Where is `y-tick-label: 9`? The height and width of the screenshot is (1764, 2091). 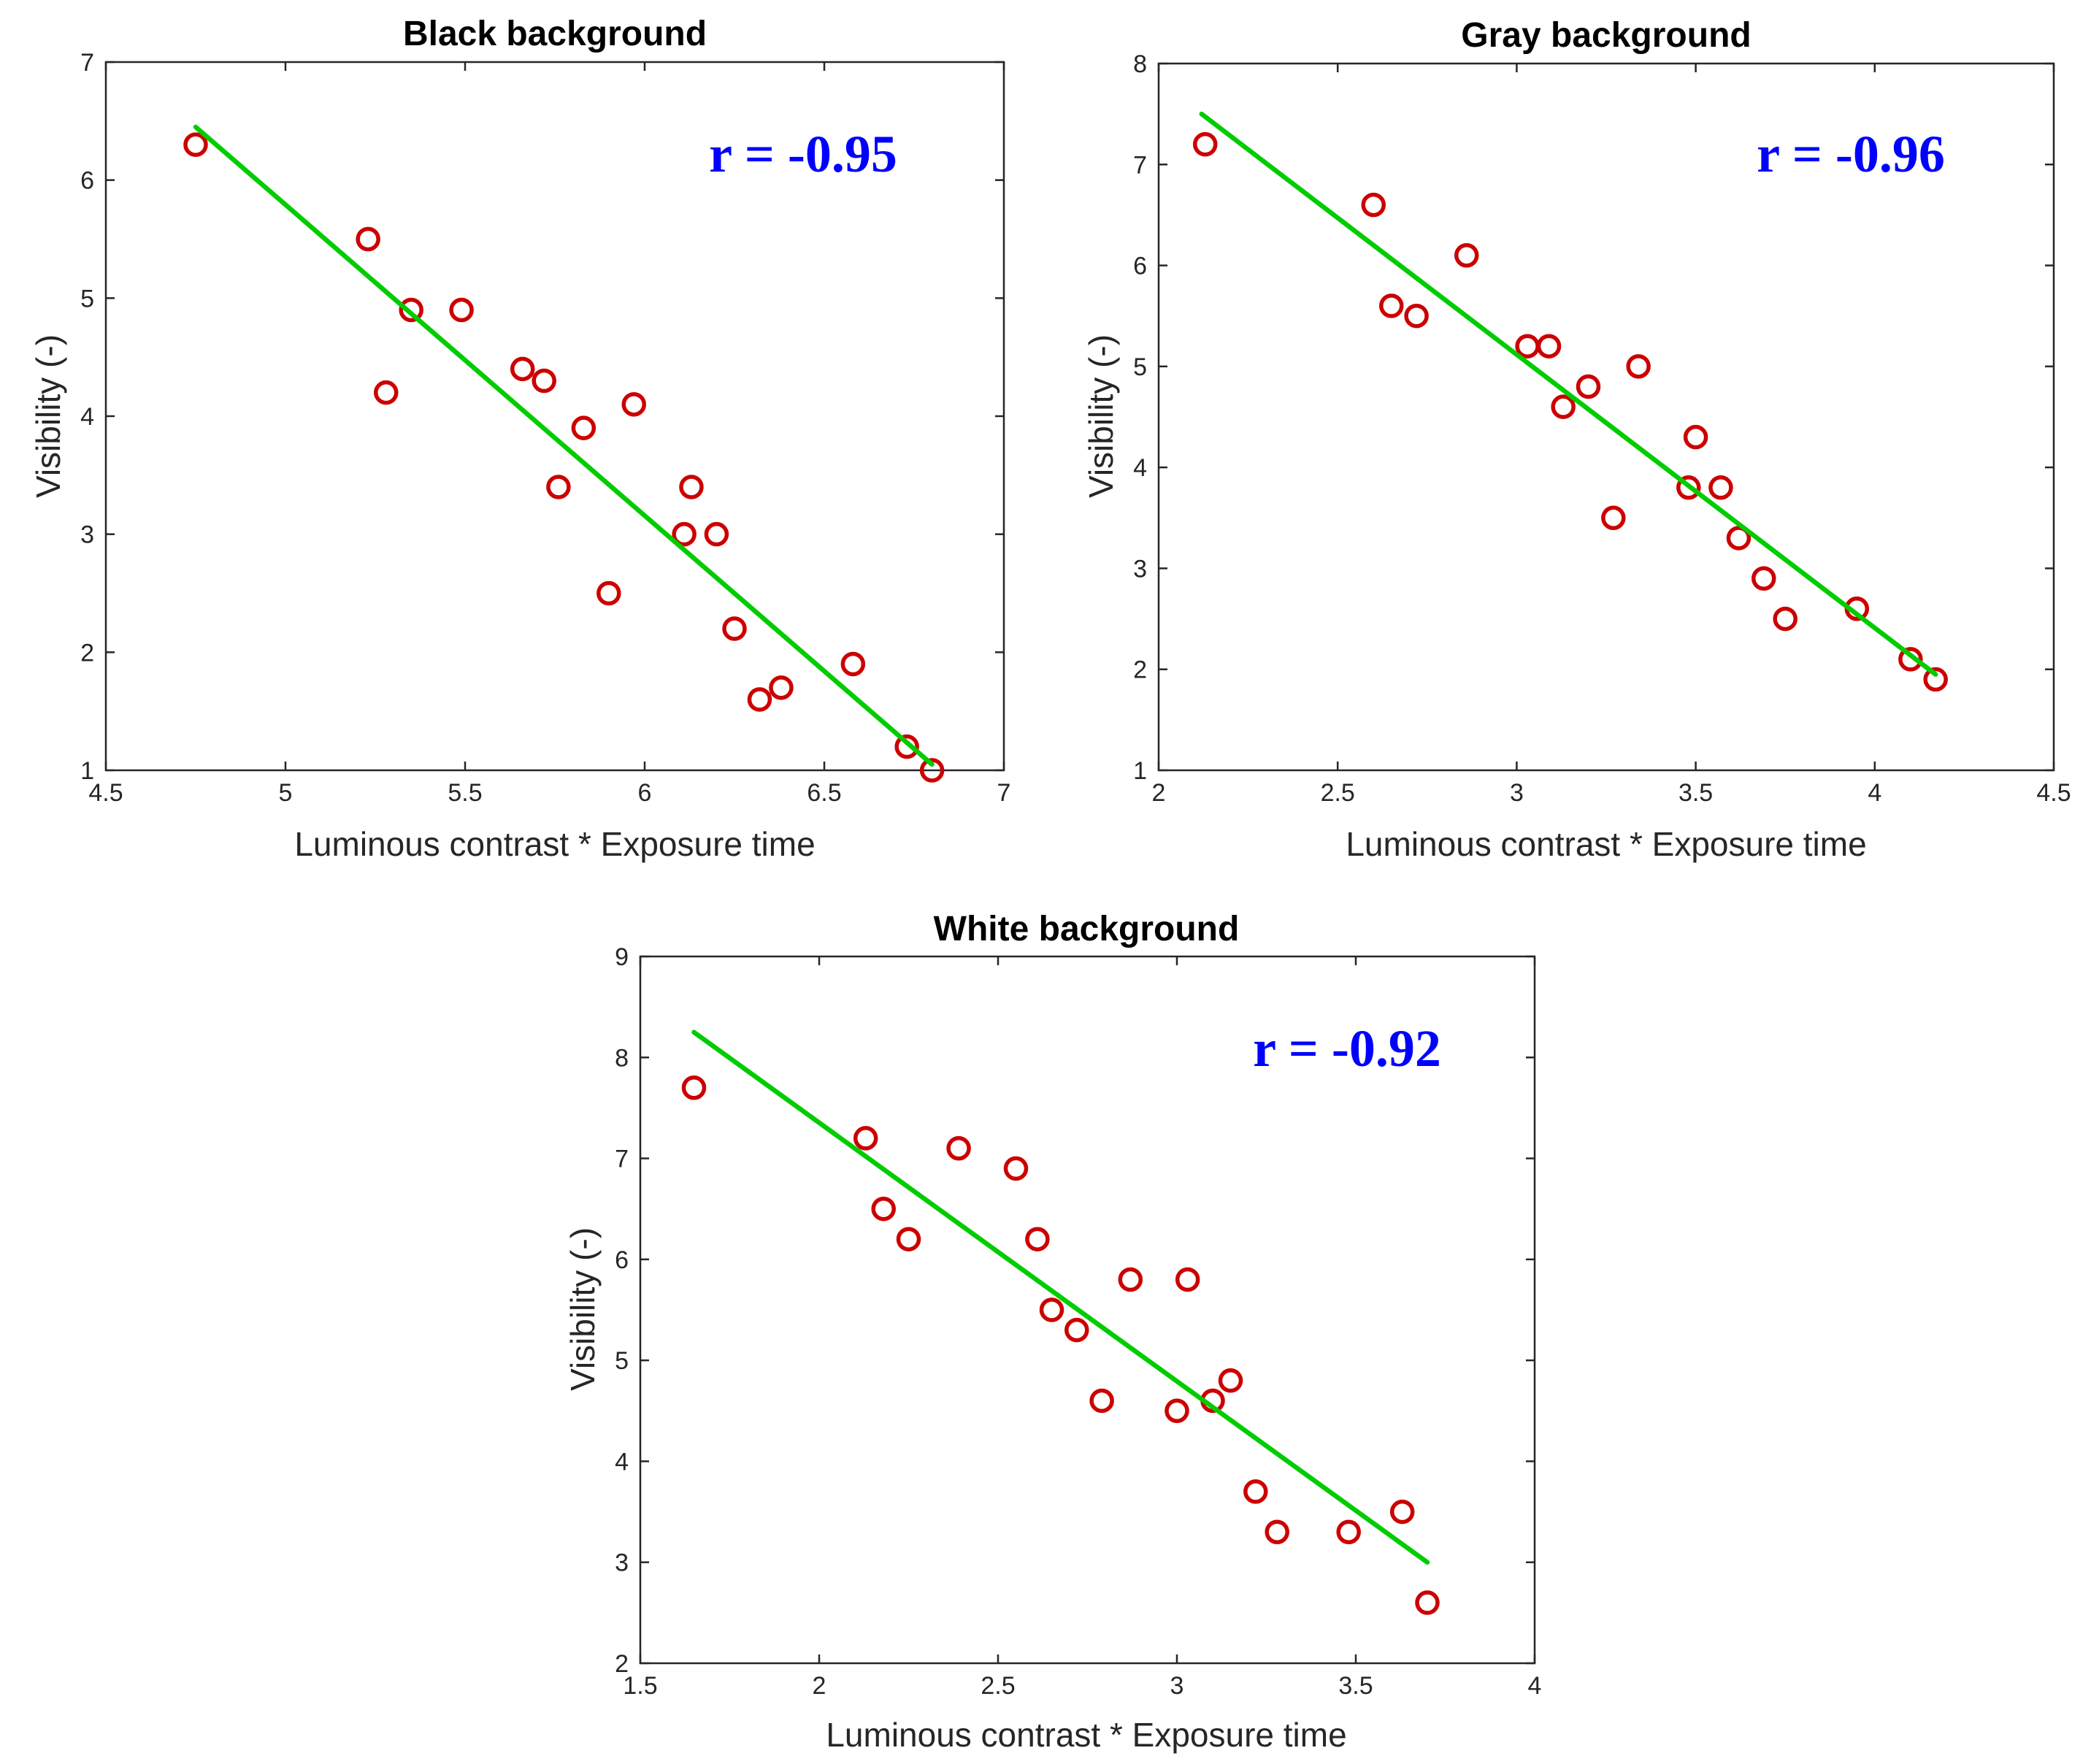 y-tick-label: 9 is located at coordinates (622, 957).